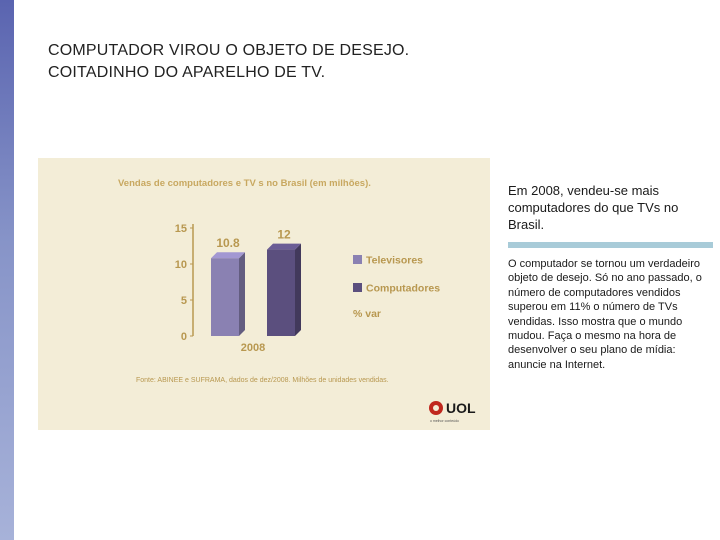 This screenshot has width=720, height=540. What do you see at coordinates (7, 270) in the screenshot?
I see `side-accent-bar` at bounding box center [7, 270].